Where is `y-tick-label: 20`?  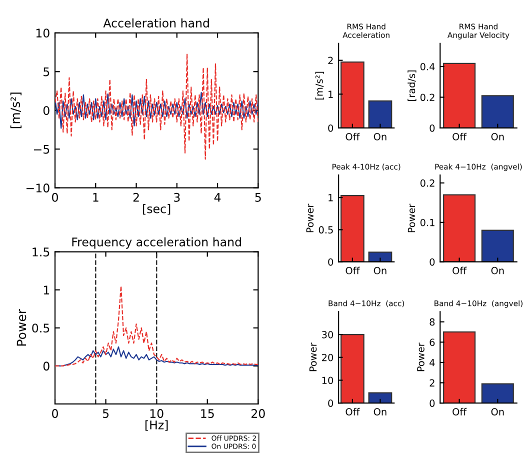
y-tick-label: 20 is located at coordinates (328, 358).